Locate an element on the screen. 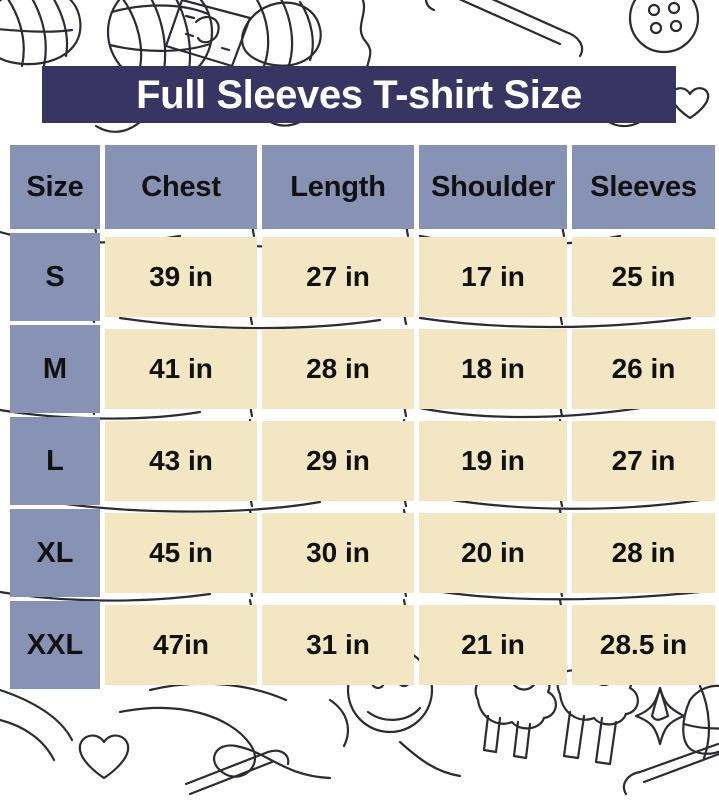 This screenshot has height=800, width=719. cell-length: 31 in is located at coordinates (338, 645).